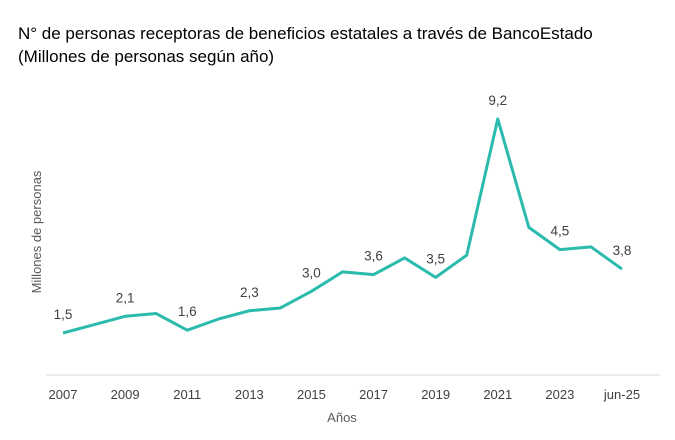 This screenshot has width=675, height=440. What do you see at coordinates (435, 394) in the screenshot?
I see `x-tick-label: 2019` at bounding box center [435, 394].